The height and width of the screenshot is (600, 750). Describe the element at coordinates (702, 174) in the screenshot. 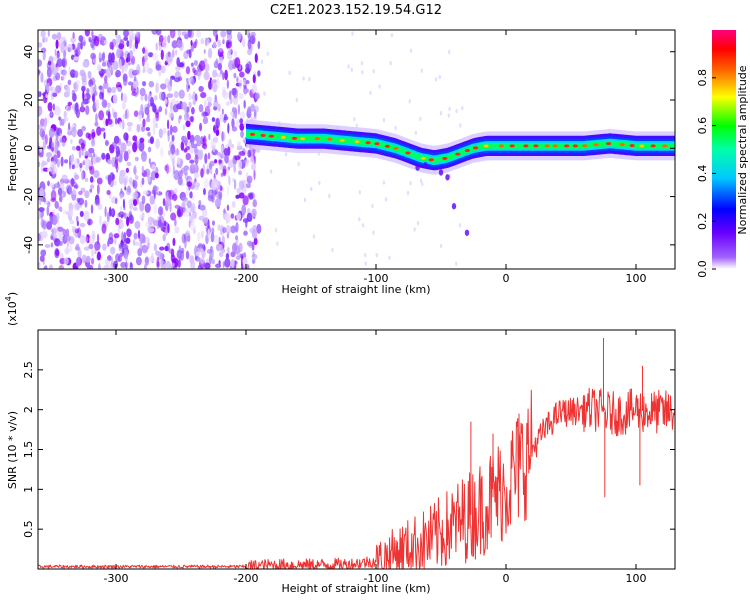

I see `colorbar-tick-label: 0.4` at that location.